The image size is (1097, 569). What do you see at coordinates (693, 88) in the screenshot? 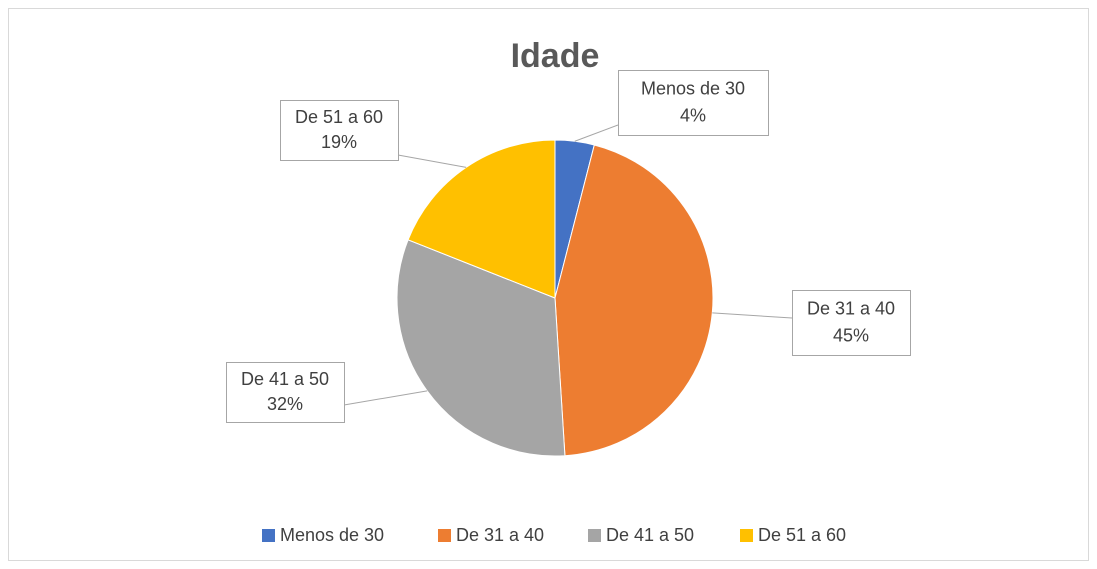
I see `data-label-name: Menos de 30` at bounding box center [693, 88].